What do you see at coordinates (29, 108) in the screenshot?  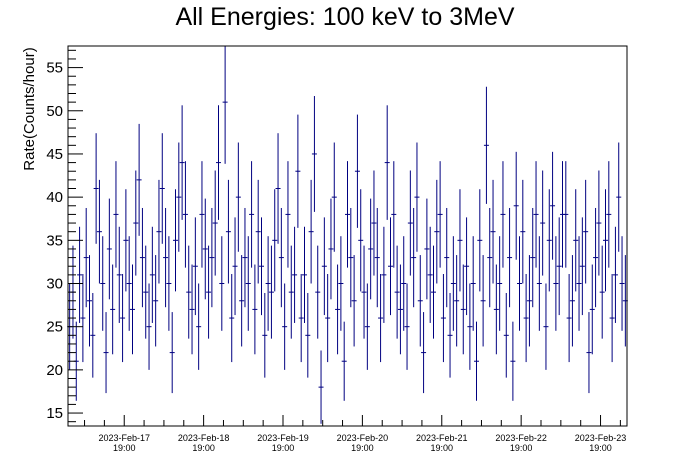 I see `y-axis-label: Rate(Counts/hour)` at bounding box center [29, 108].